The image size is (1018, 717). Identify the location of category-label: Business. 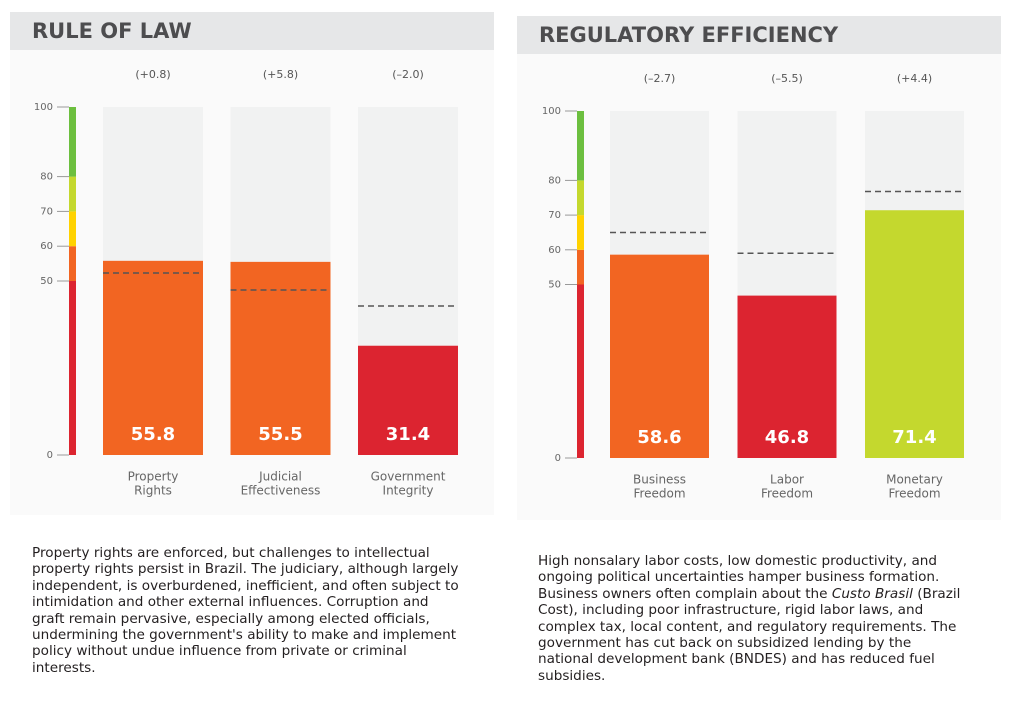
(659, 480).